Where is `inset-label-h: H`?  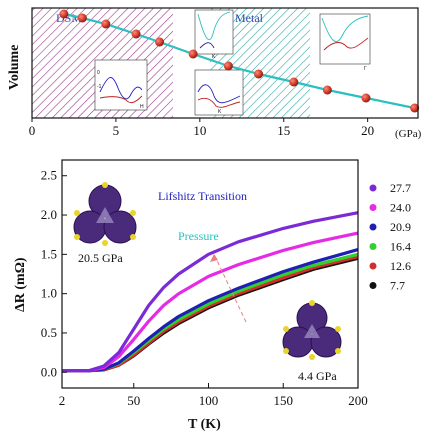 inset-label-h: H is located at coordinates (142, 107).